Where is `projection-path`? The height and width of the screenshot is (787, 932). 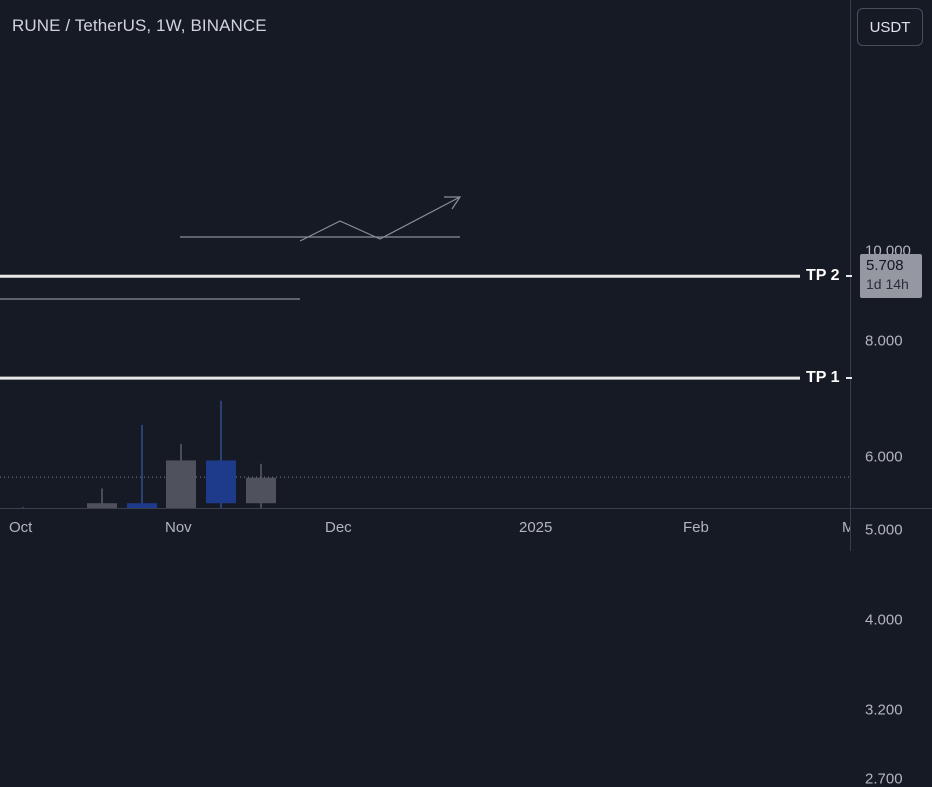
projection-path is located at coordinates (380, 219).